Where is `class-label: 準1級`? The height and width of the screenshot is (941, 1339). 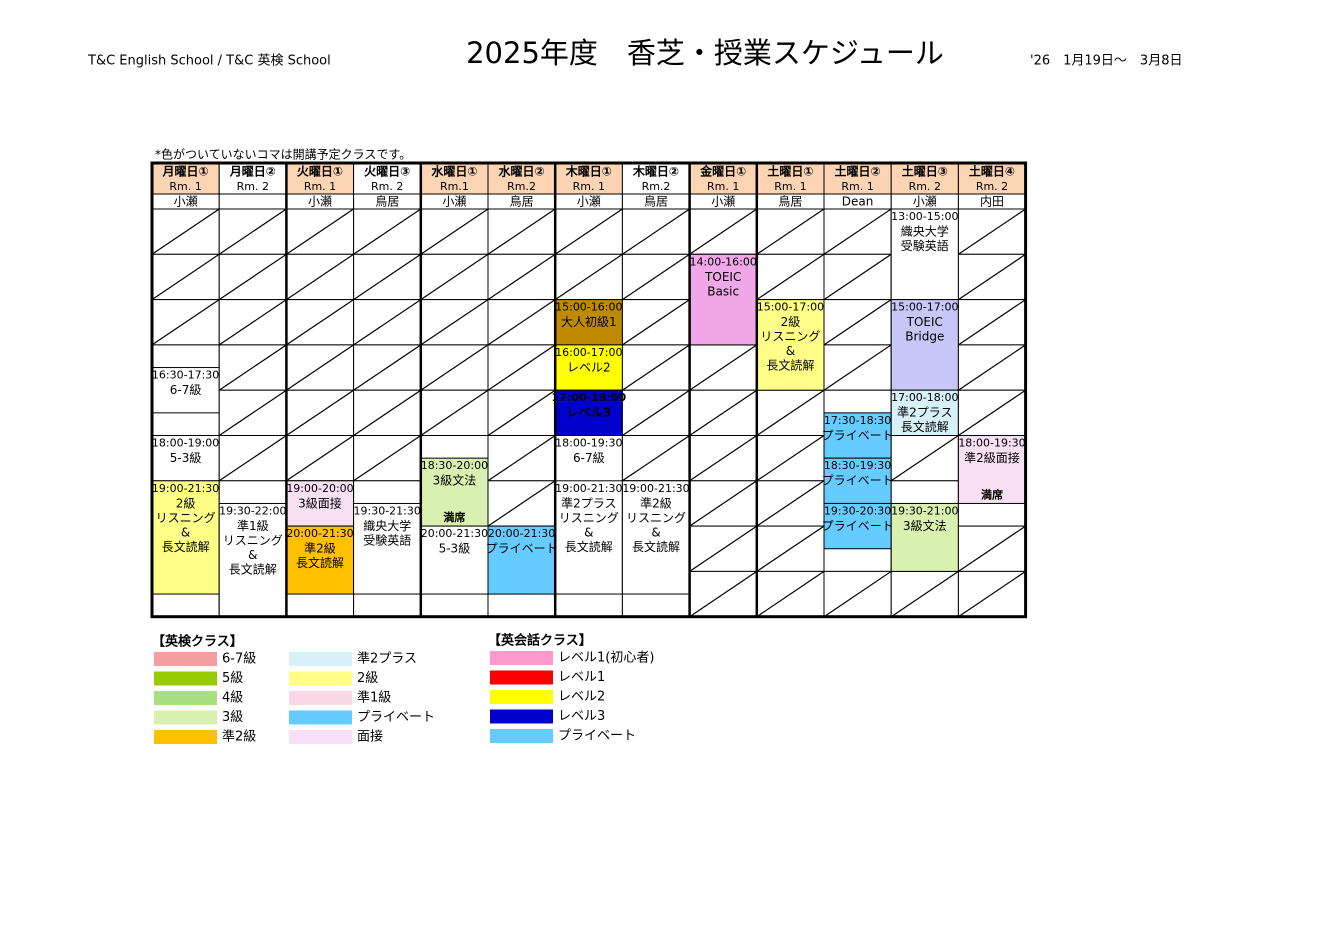 class-label: 準1級 is located at coordinates (253, 525).